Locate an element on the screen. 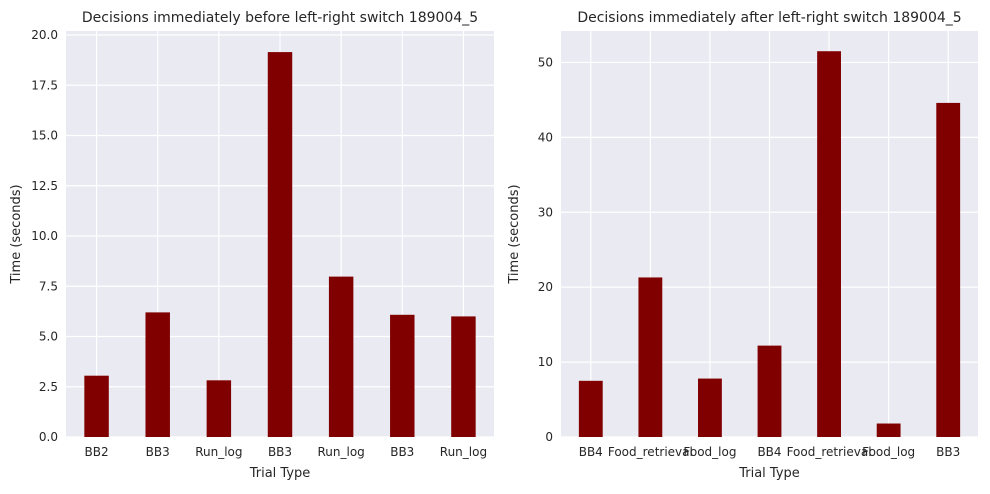  chart-1-y-tick-label: 0.0 is located at coordinates (48, 437).